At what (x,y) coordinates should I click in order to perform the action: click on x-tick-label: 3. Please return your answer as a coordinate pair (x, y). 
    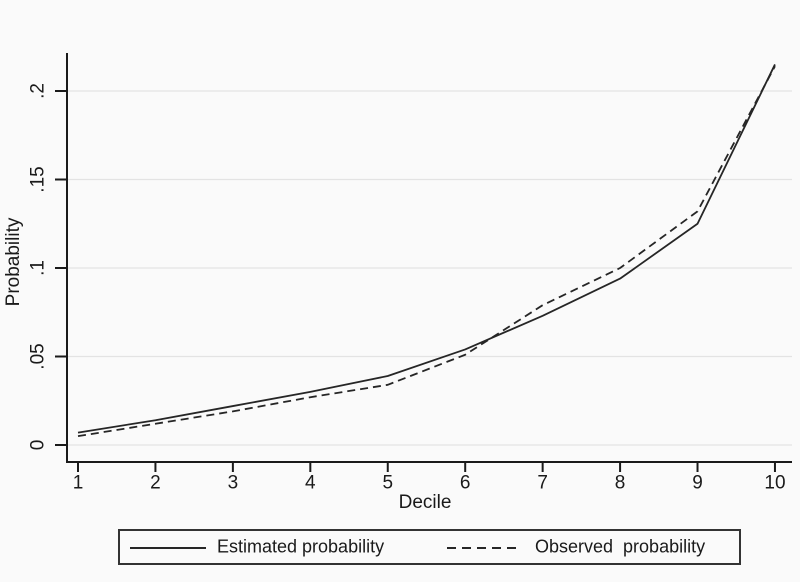
    Looking at the image, I should click on (233, 483).